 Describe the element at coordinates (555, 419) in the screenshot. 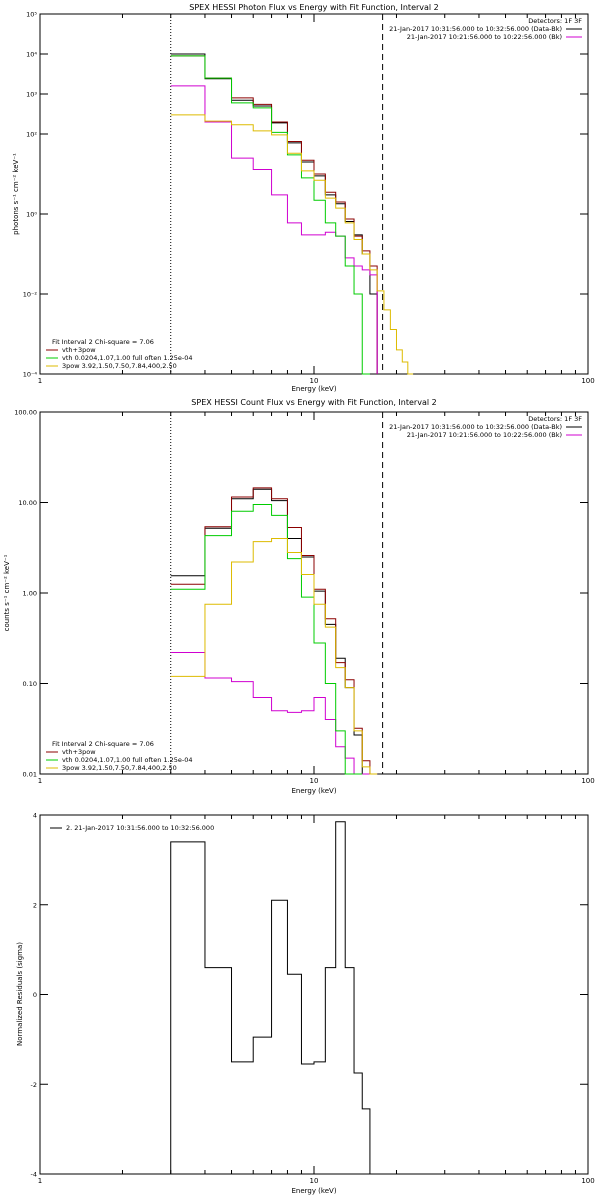

I see `count-flux-detectors-label: Detectors: 1F 3F` at that location.